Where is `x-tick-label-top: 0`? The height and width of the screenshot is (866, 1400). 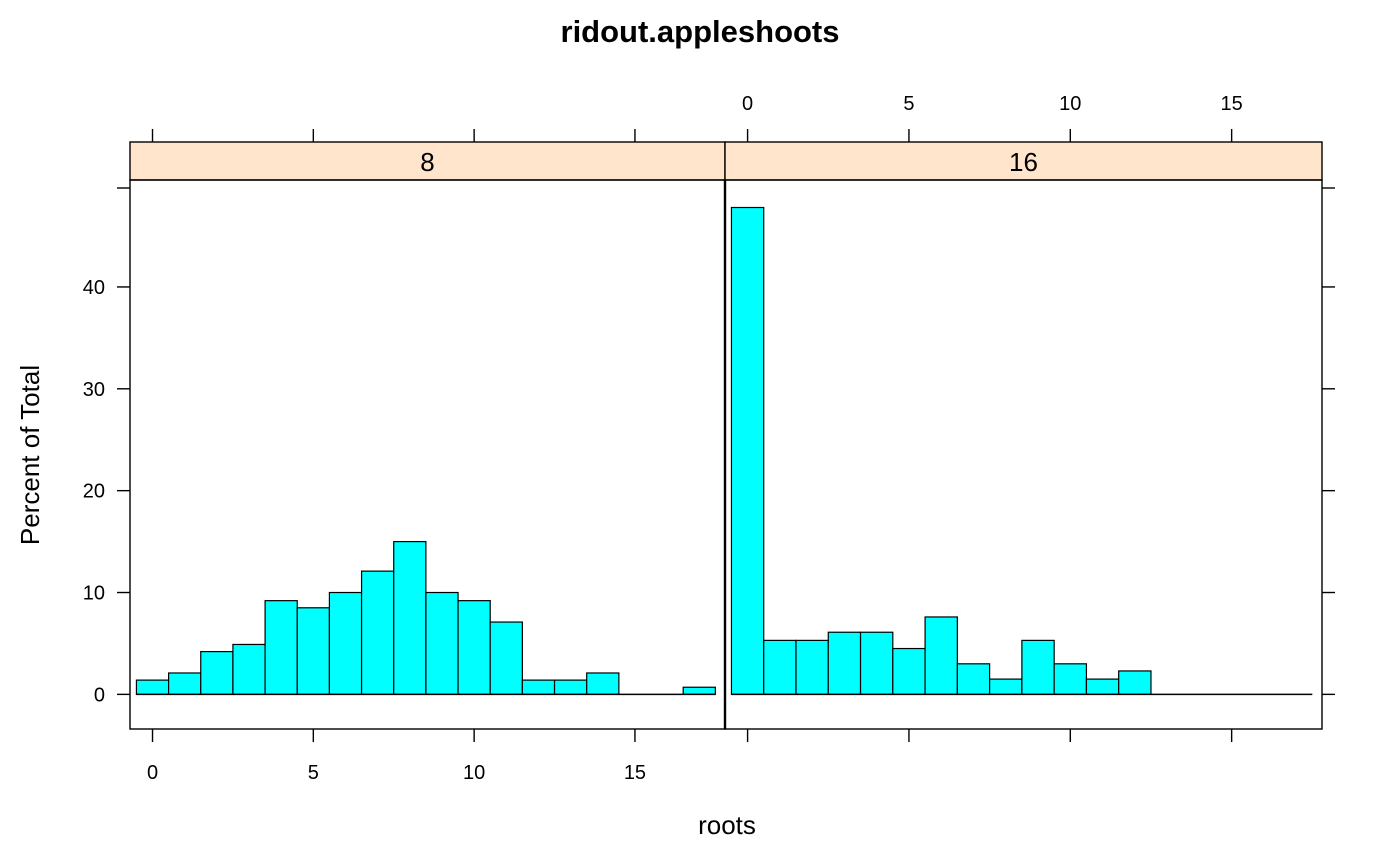 x-tick-label-top: 0 is located at coordinates (747, 104).